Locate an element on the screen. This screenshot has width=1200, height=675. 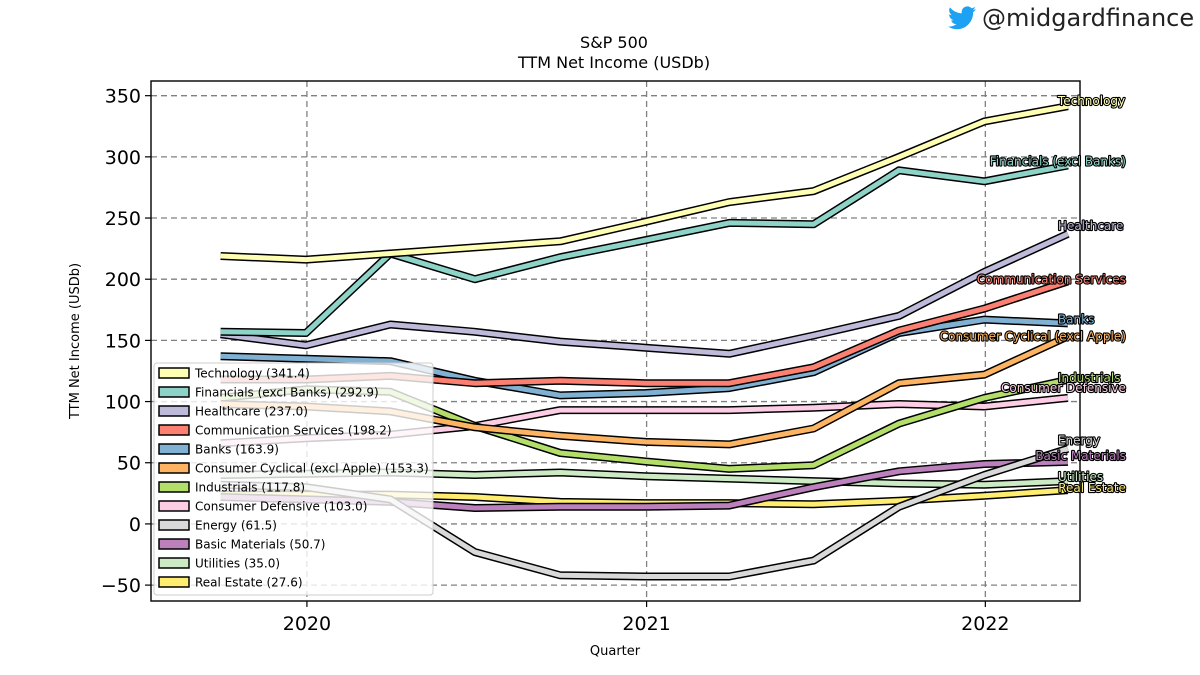
legend-item: Communication Services (198.2) is located at coordinates (275, 431).